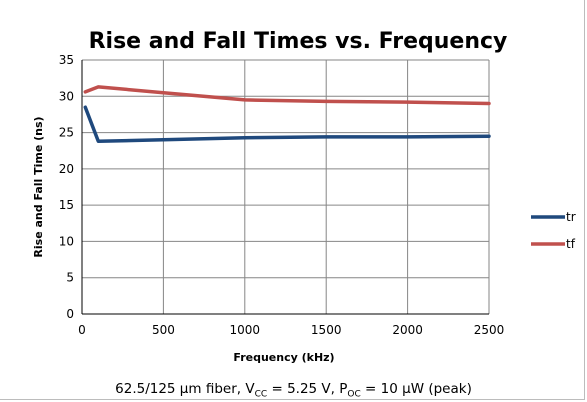 This screenshot has height=402, width=587. I want to click on caption-subscript-1: CC, so click(261, 394).